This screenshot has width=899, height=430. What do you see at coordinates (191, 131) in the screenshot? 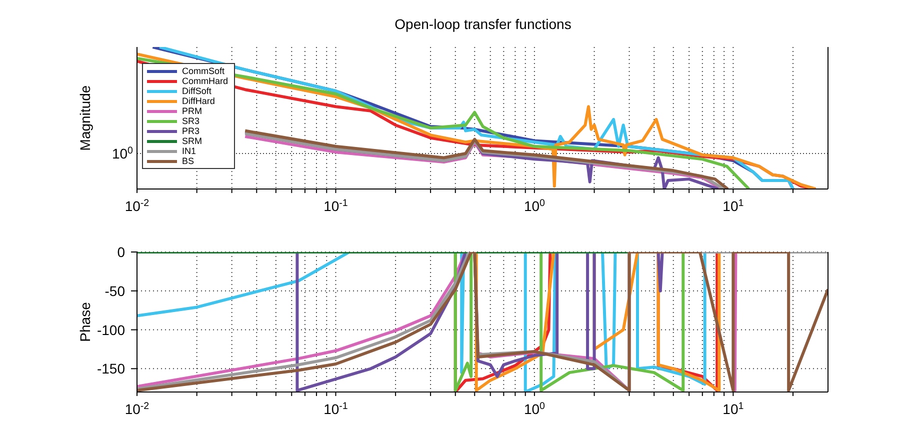
I see `legend-label: PR3` at bounding box center [191, 131].